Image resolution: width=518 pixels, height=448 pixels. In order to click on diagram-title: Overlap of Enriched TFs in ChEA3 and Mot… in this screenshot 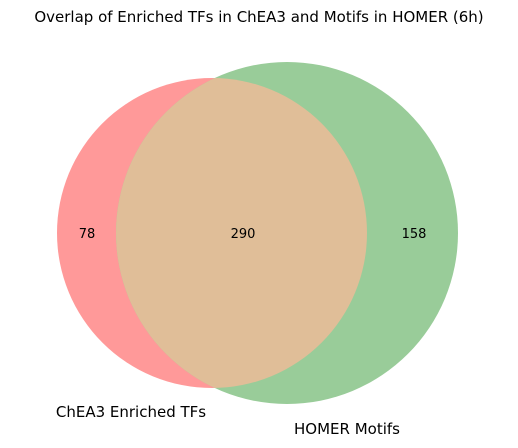, I will do `click(258, 17)`.